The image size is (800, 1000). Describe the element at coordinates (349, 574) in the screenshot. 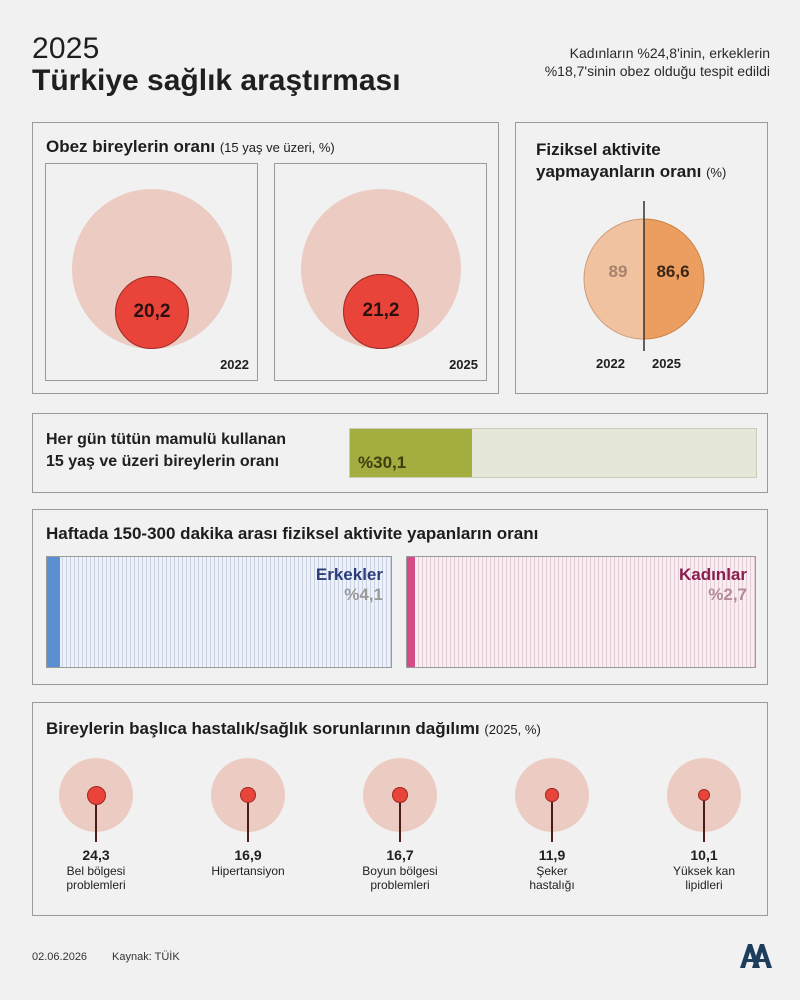

I see `activity-name-male: Erkekler` at that location.